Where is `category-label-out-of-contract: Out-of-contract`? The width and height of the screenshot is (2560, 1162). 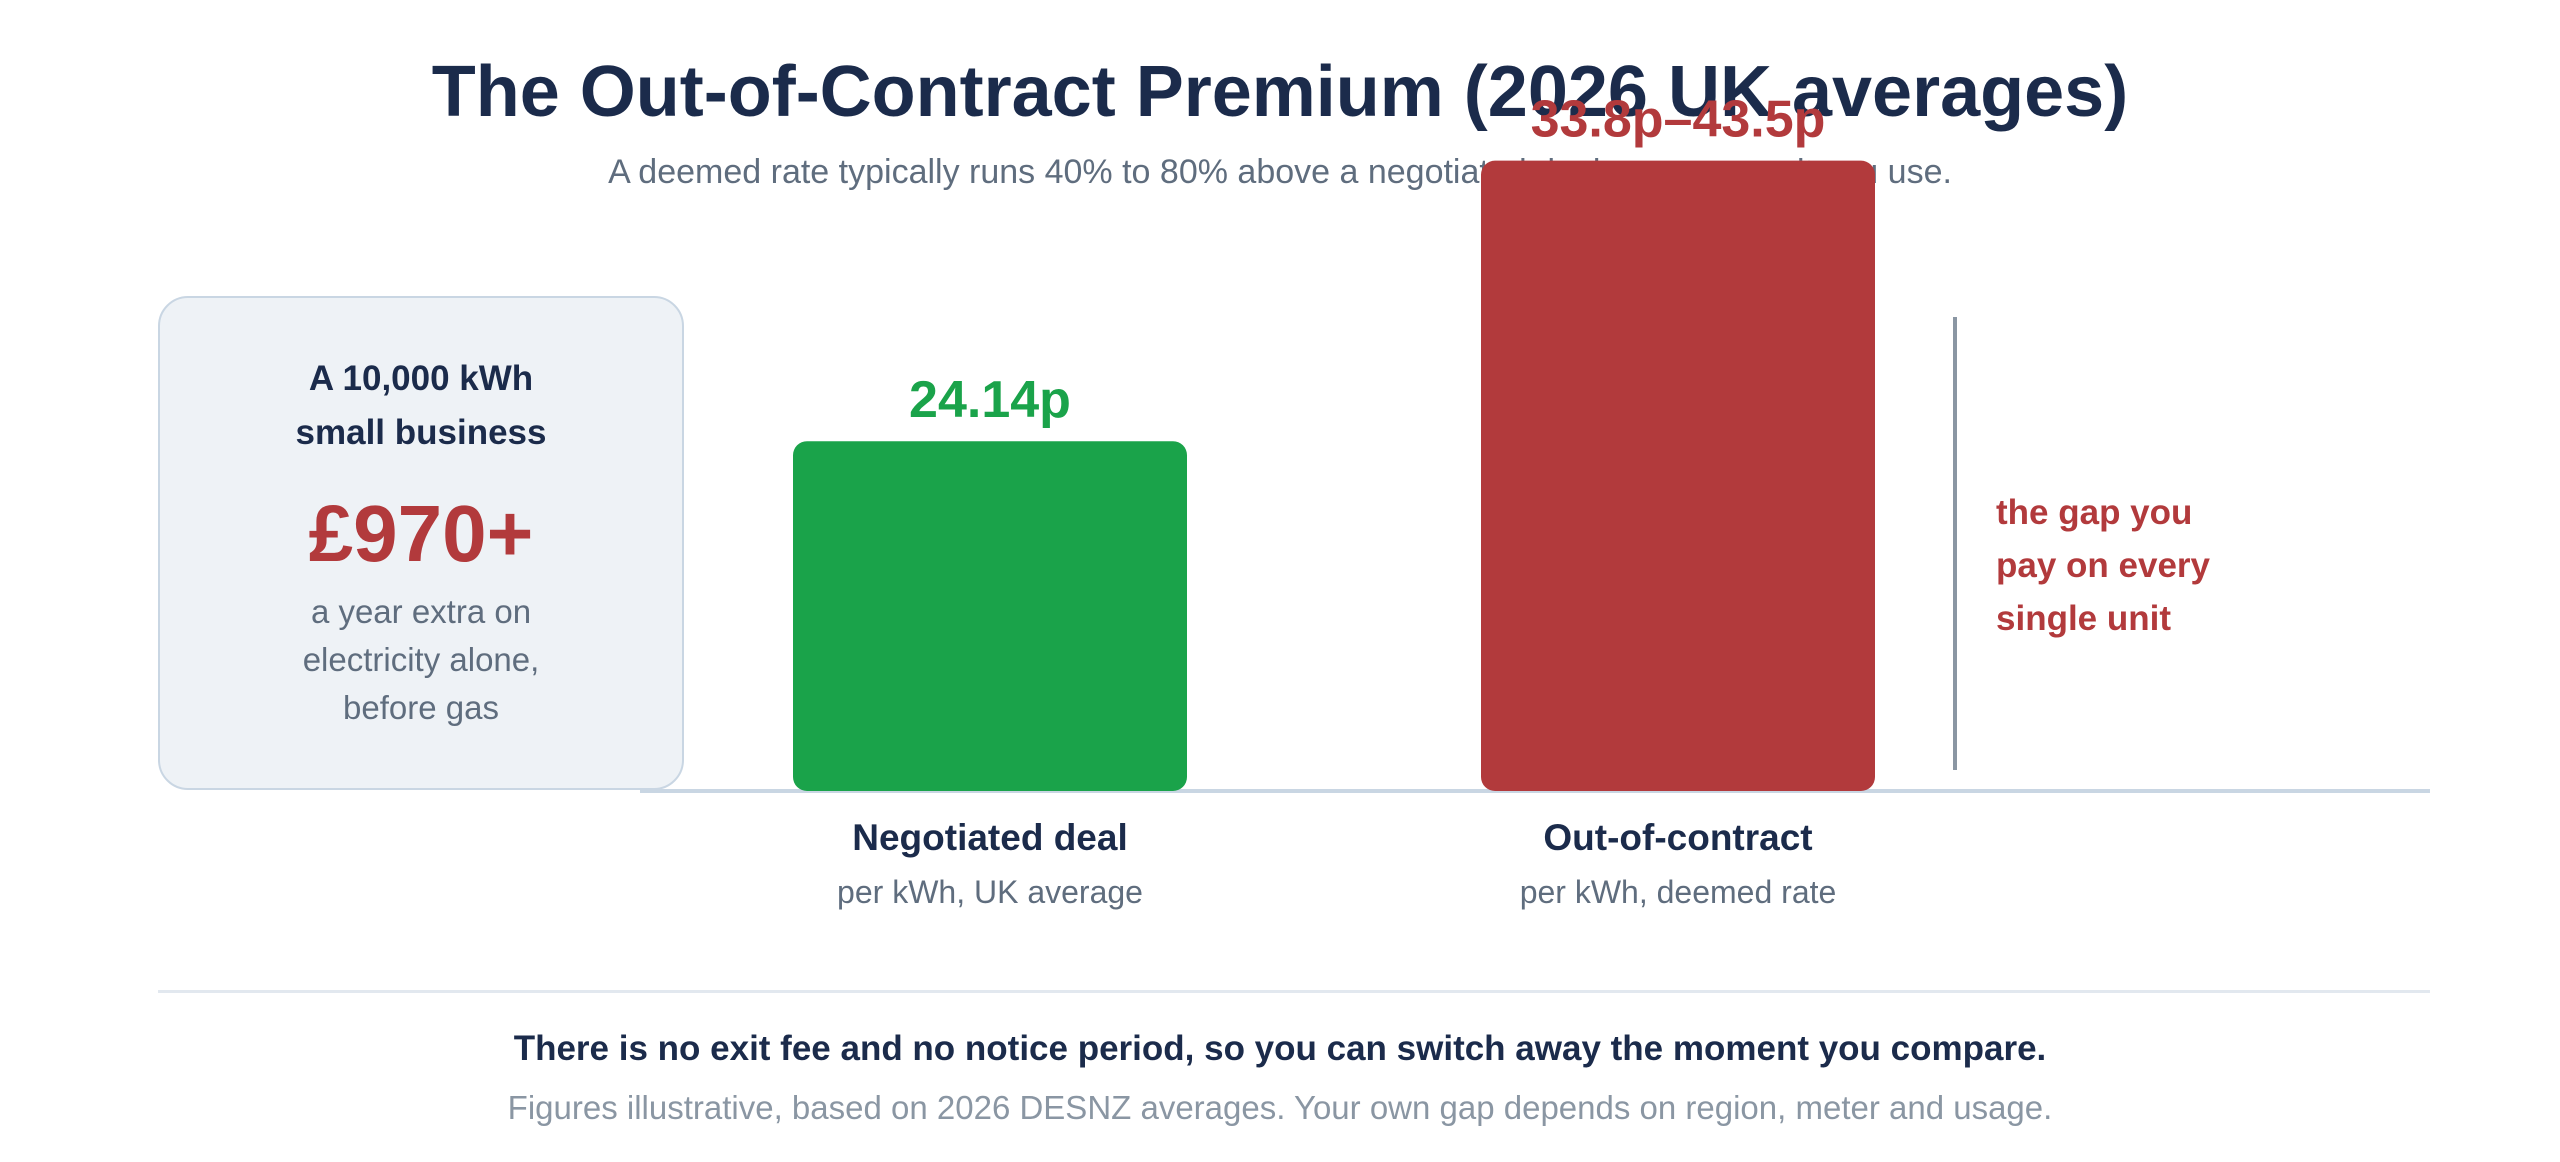 category-label-out-of-contract: Out-of-contract is located at coordinates (1678, 837).